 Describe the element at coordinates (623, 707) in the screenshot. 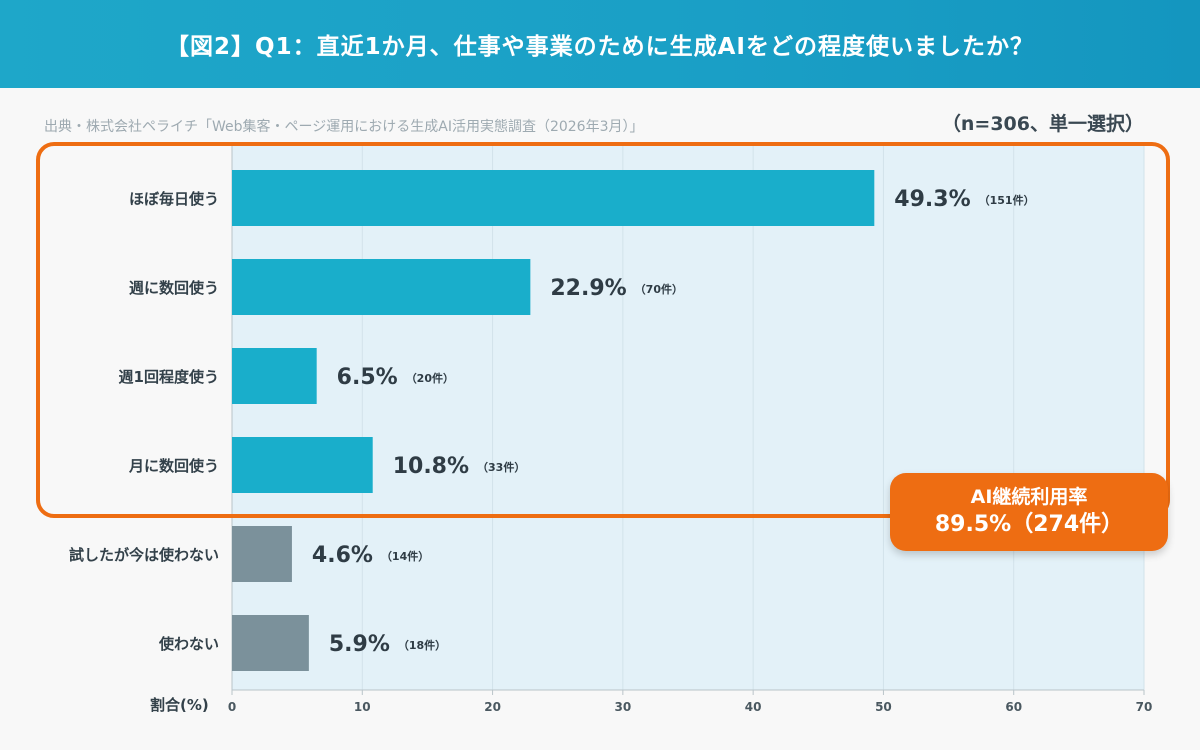

I see `x-tick-label: 30` at that location.